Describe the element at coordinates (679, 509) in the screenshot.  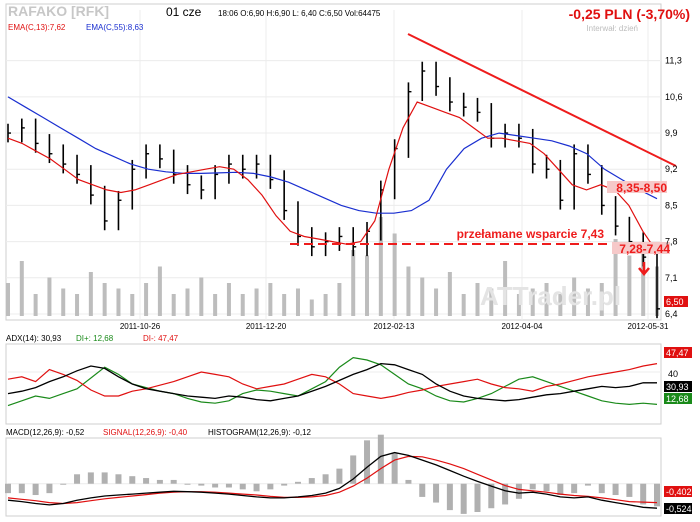
I see `macd-tag-value: -0,524` at that location.